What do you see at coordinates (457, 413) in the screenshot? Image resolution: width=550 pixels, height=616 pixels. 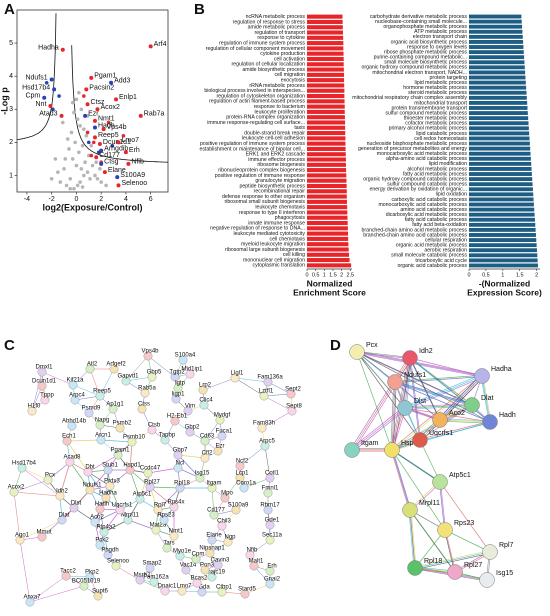 I see `node-label: Aco2` at bounding box center [457, 413].